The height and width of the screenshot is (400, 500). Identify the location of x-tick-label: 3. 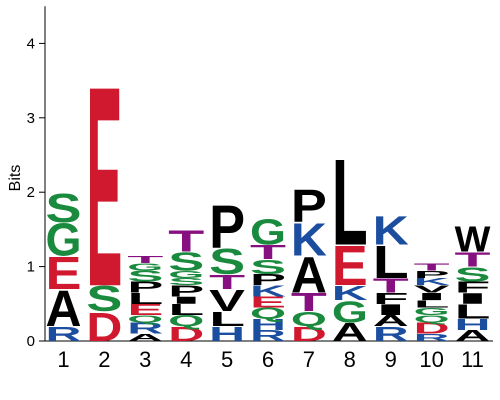
(145, 359).